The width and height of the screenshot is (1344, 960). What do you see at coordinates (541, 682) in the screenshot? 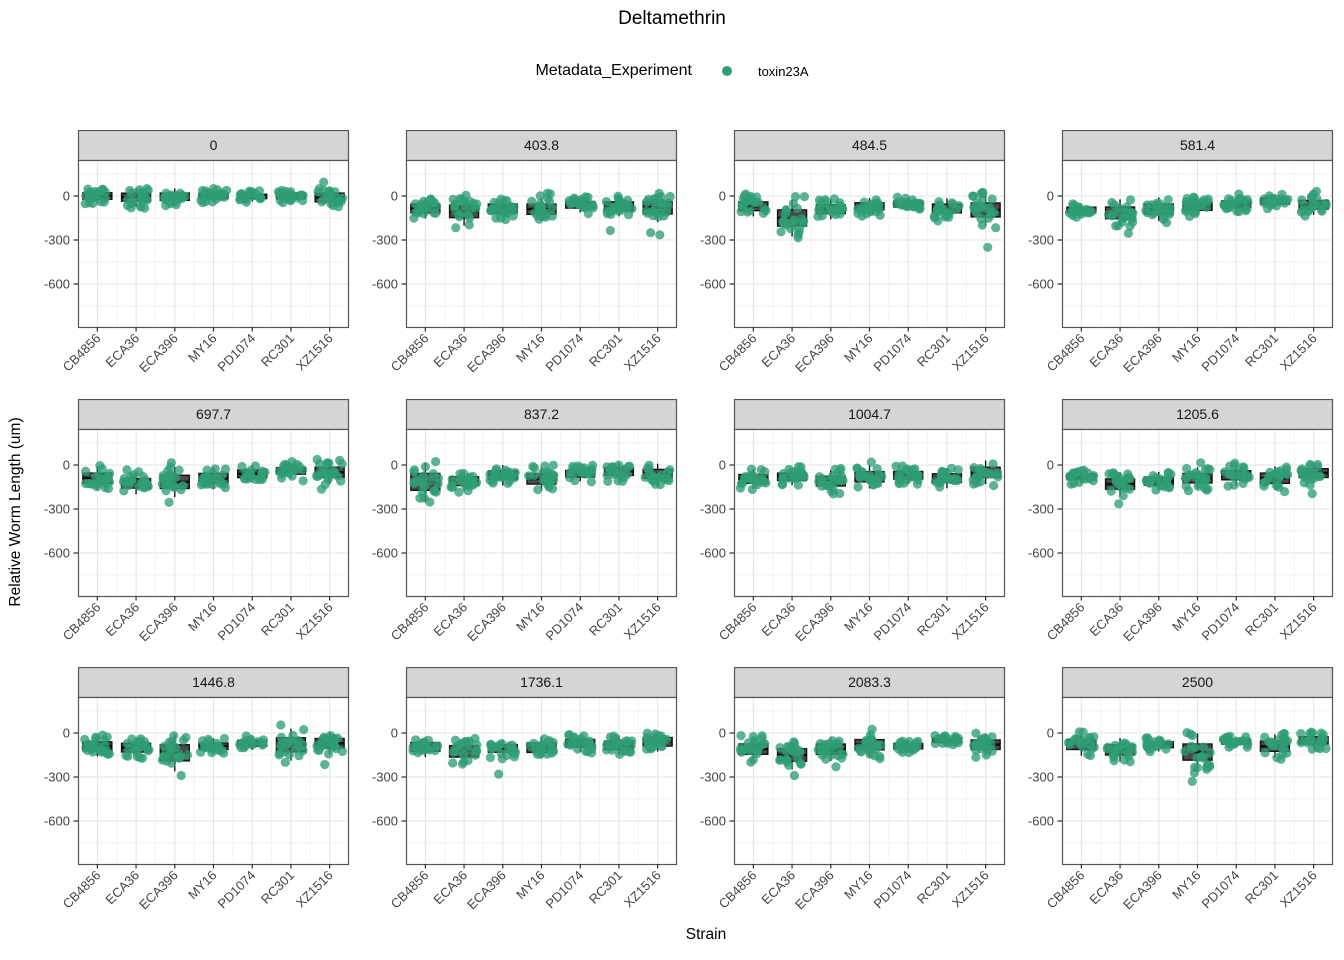
I see `facet-strip-label: 1736.1` at bounding box center [541, 682].